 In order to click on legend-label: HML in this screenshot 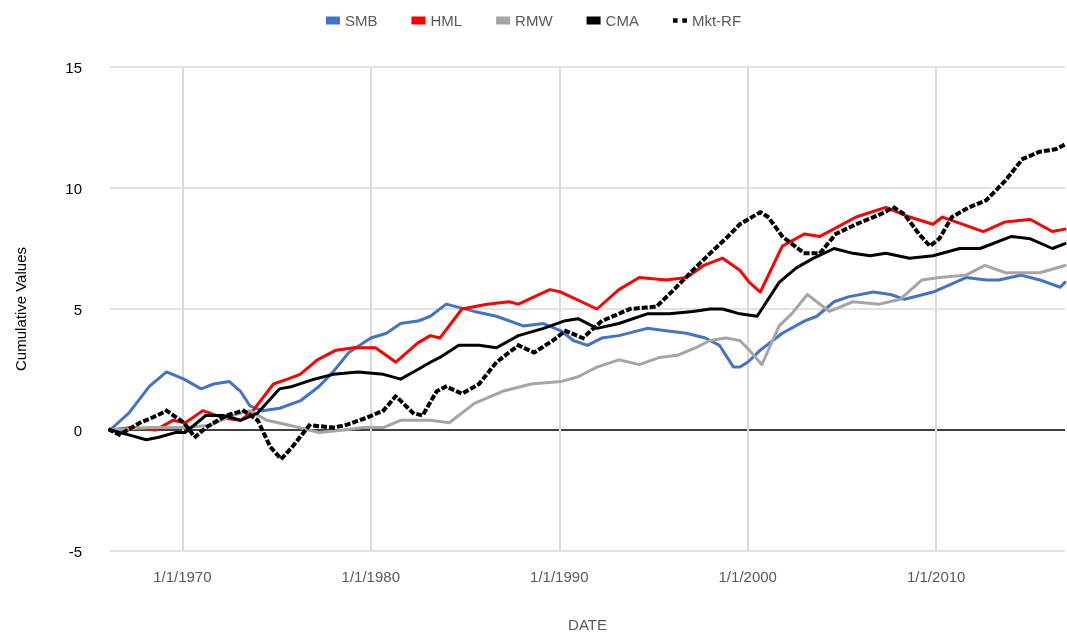, I will do `click(446, 20)`.